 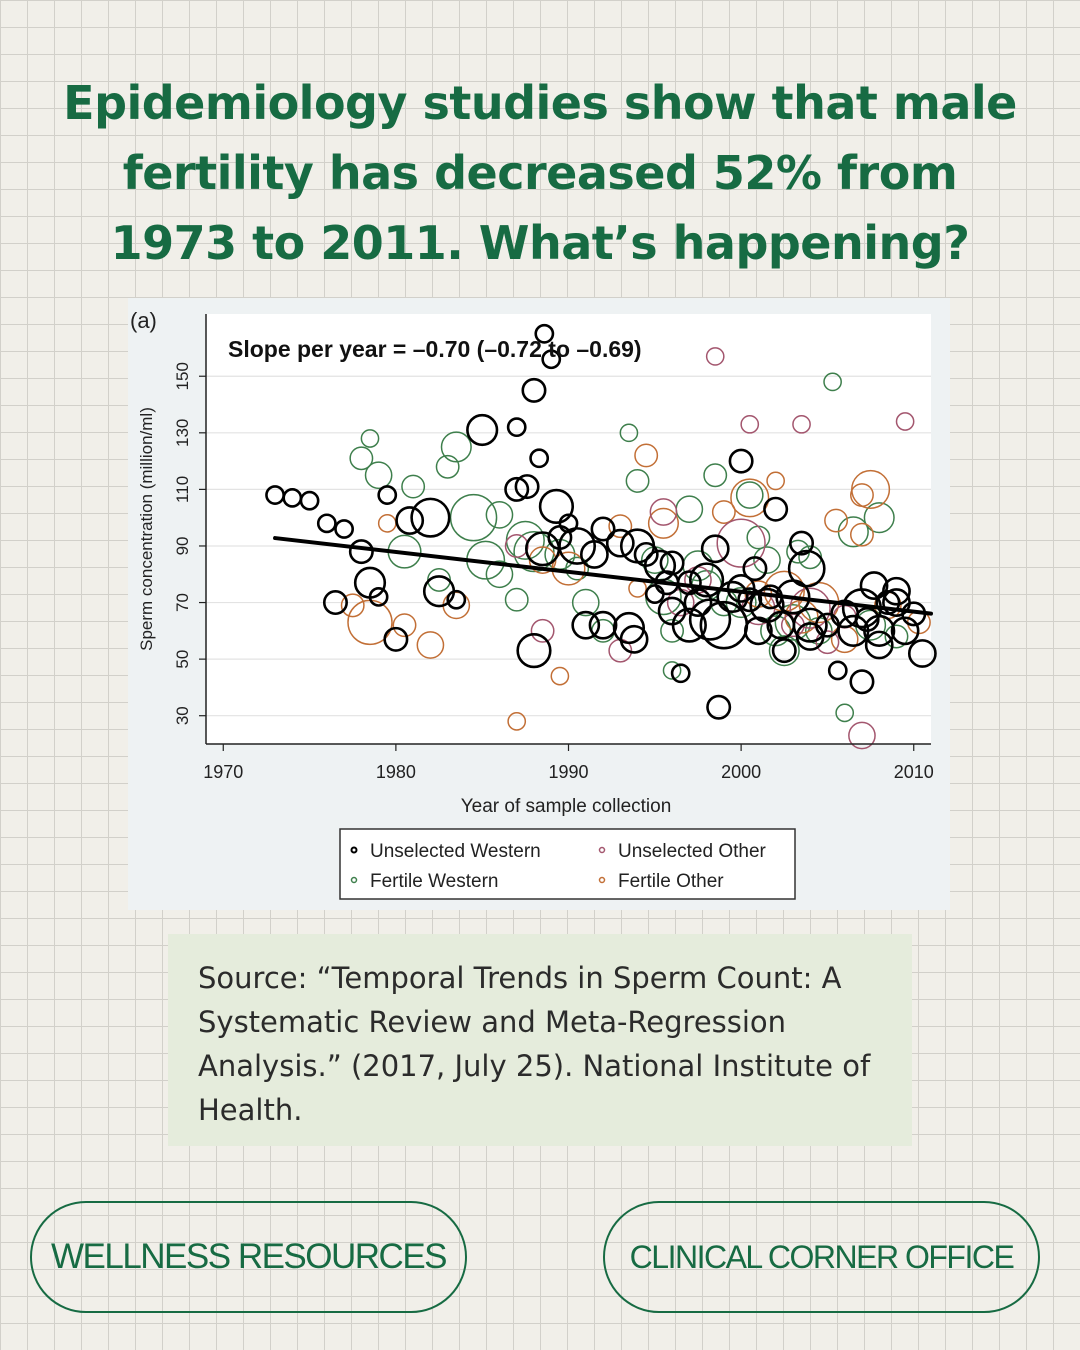 I want to click on x-tick-label: 2010, so click(x=914, y=772).